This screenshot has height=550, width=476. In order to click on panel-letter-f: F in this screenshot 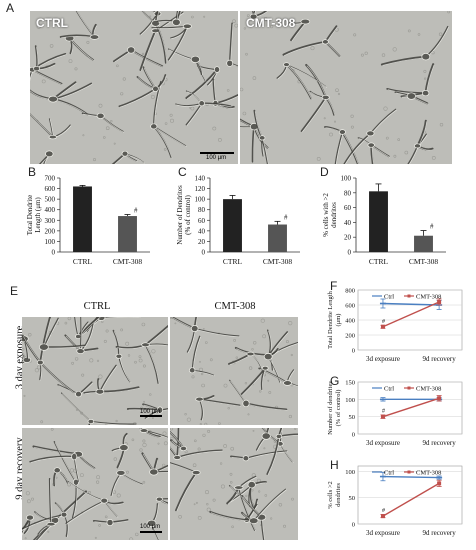, I will do `click(334, 286)`.